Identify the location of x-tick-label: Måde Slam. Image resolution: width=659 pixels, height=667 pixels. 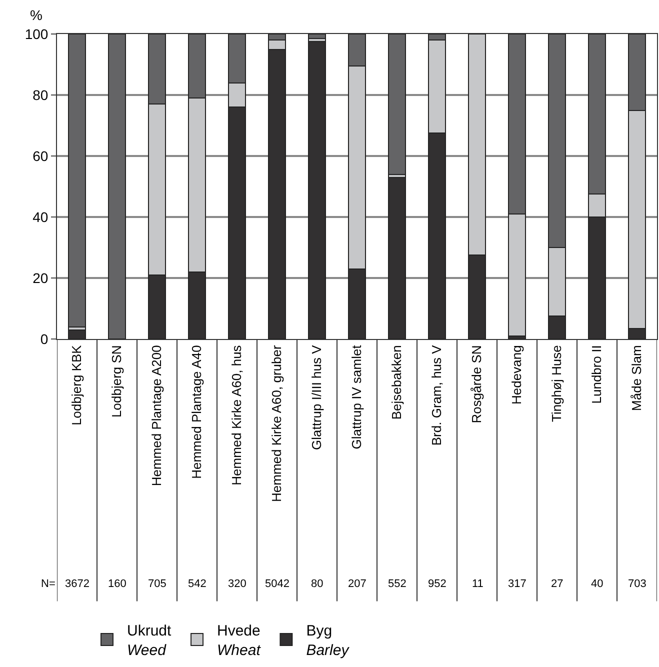
(636, 378).